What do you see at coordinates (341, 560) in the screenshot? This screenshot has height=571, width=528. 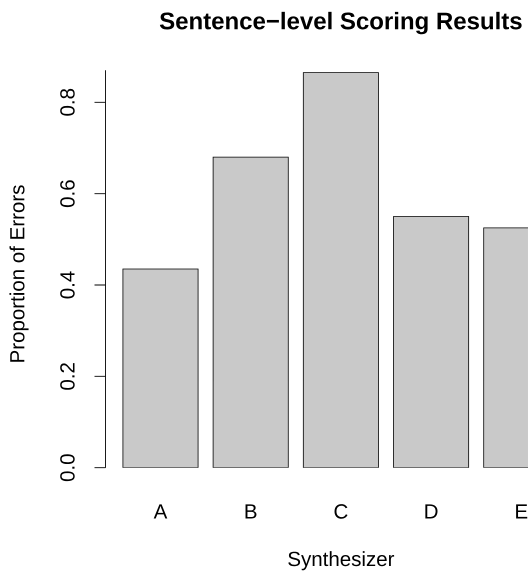 I see `x-axis-title: Synthesizer` at bounding box center [341, 560].